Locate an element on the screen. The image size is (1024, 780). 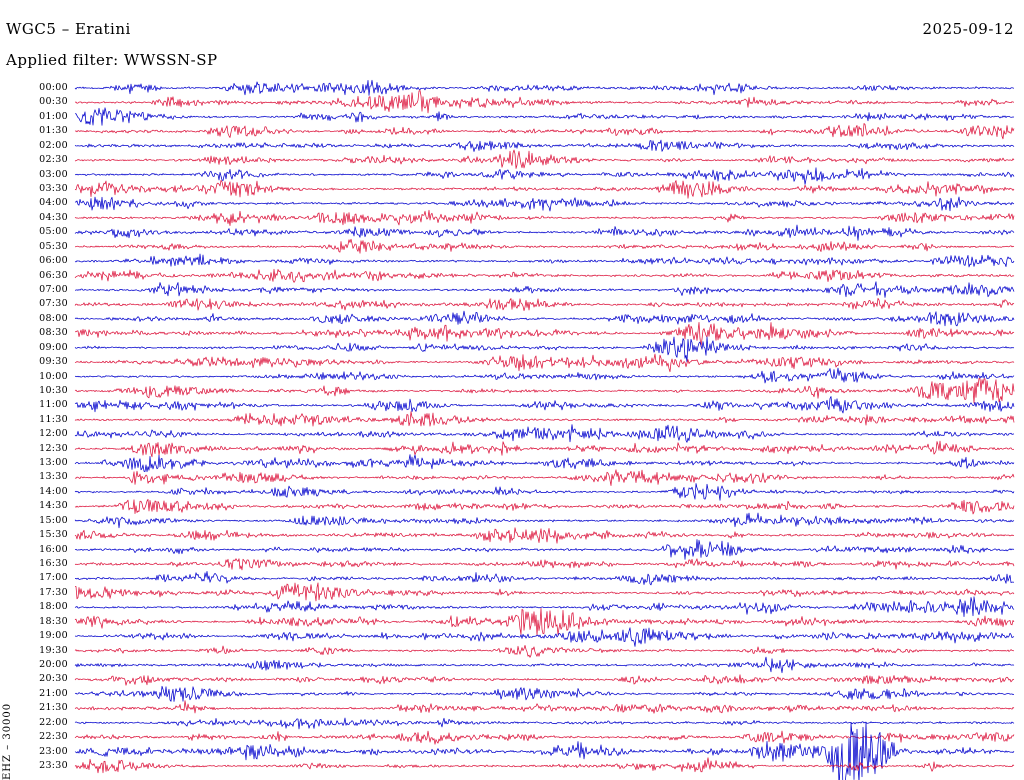
time-label: 02:00 is located at coordinates (53, 145).